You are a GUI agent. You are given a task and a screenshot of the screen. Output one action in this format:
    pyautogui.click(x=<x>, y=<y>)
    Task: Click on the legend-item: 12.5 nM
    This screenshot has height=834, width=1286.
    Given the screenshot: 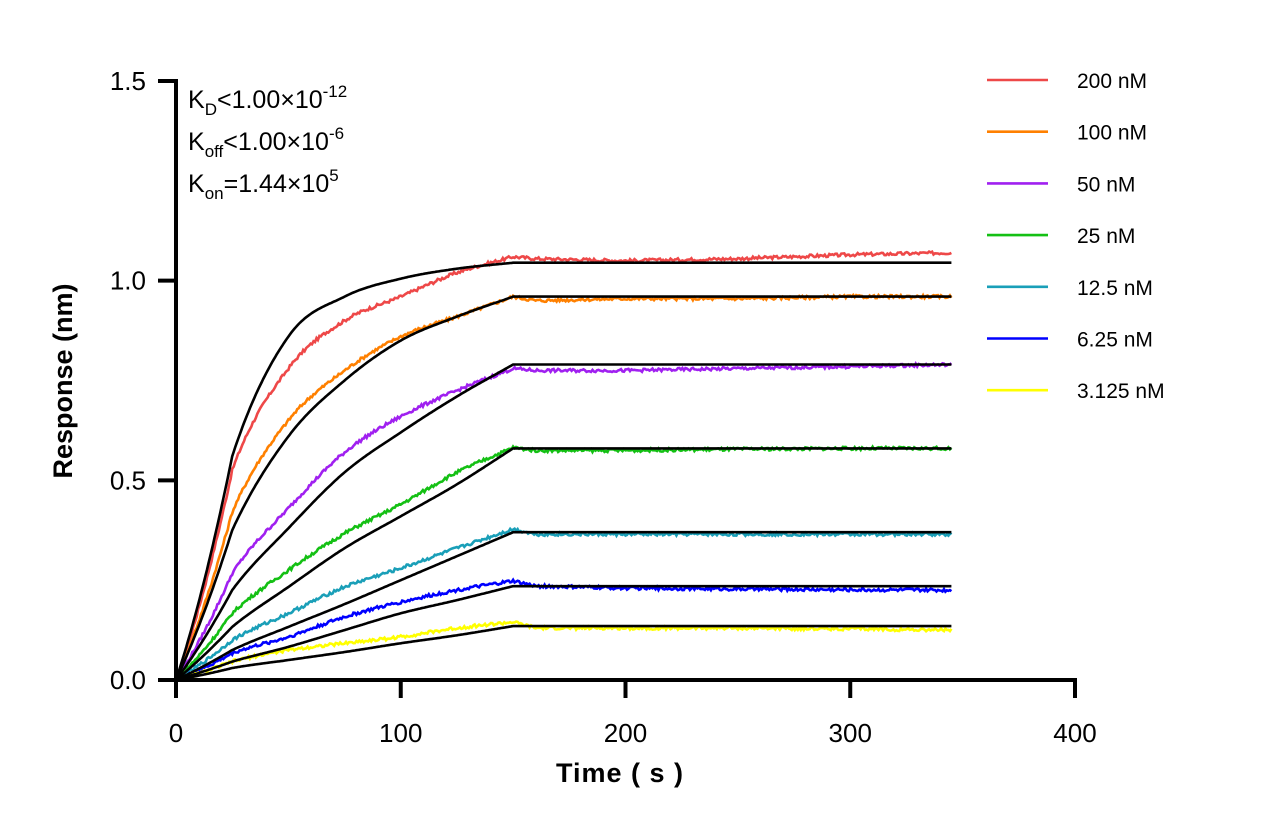 What is the action you would take?
    pyautogui.click(x=1070, y=288)
    